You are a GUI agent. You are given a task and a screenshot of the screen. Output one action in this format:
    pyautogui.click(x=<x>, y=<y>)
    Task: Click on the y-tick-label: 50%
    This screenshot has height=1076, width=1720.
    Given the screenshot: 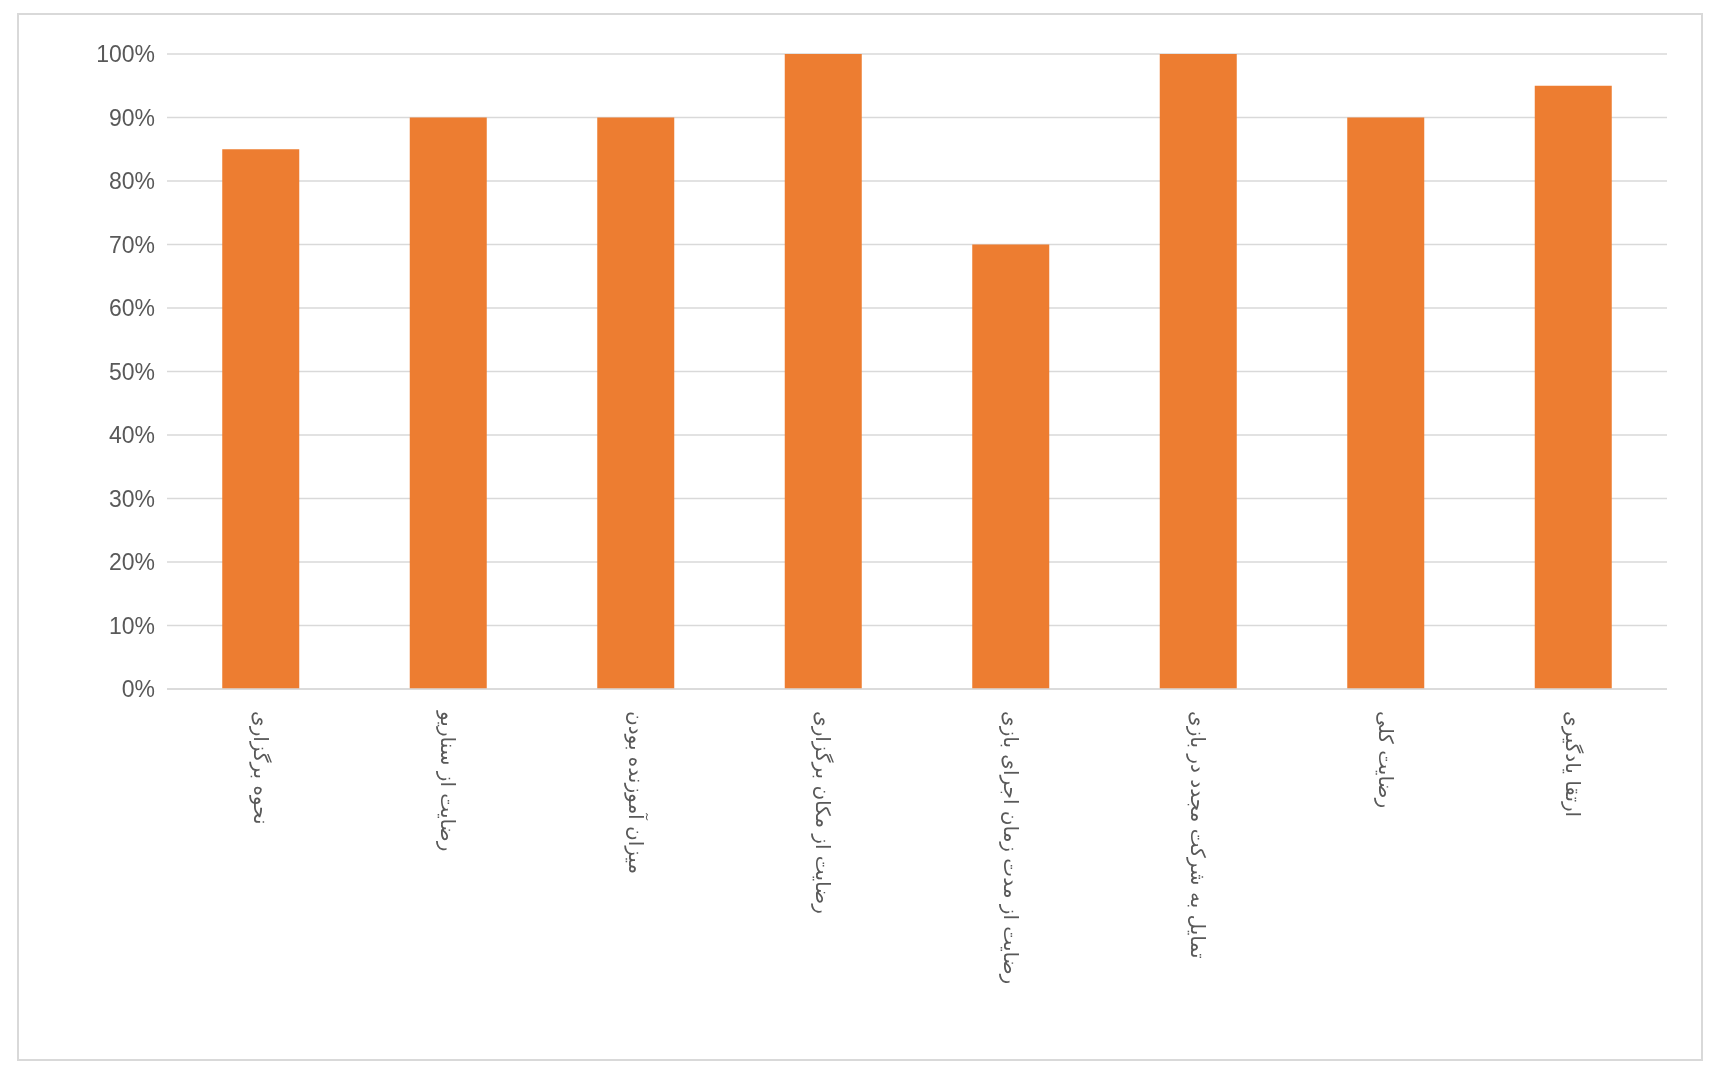 What is the action you would take?
    pyautogui.click(x=131, y=371)
    